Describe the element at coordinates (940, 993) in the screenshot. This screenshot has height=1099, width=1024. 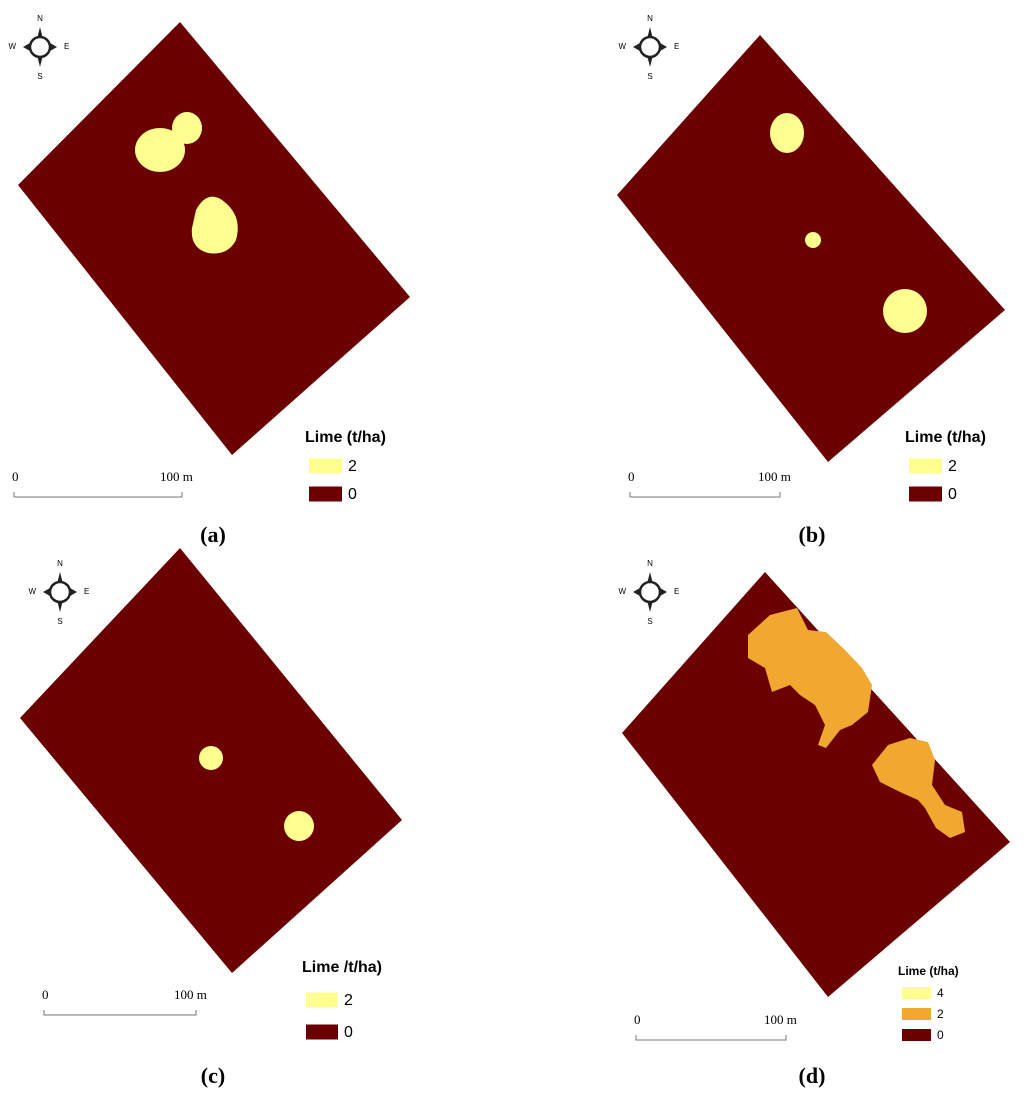
I see `legend-label: 4` at that location.